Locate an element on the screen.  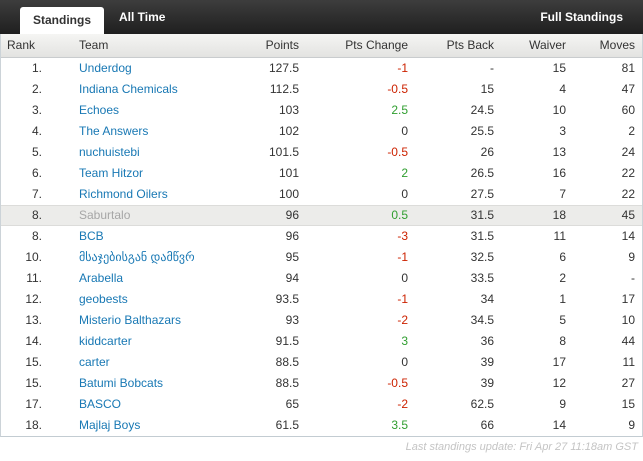
points-cell: 101.5 is located at coordinates (283, 152).